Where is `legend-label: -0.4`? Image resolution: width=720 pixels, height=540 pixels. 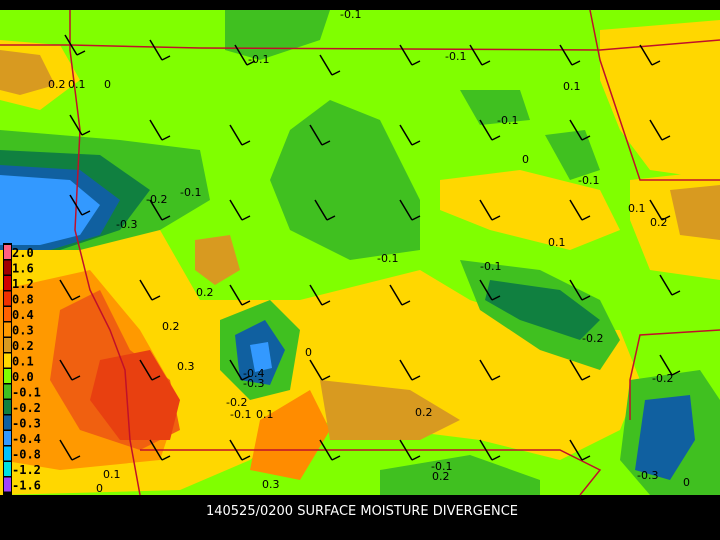 legend-label: -0.4 is located at coordinates (26, 439).